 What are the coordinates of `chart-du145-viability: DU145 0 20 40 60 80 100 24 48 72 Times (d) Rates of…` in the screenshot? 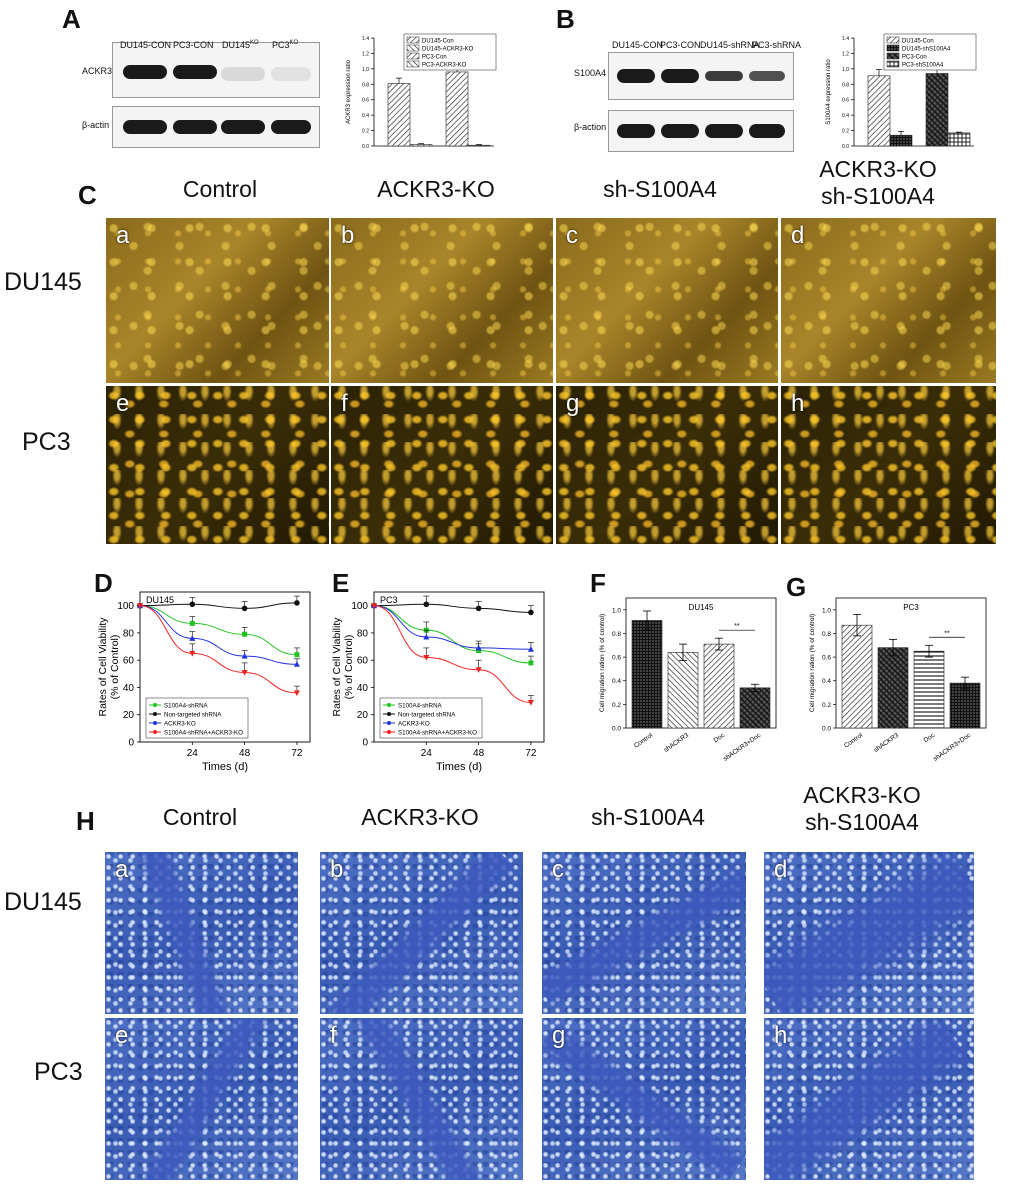 It's located at (204, 682).